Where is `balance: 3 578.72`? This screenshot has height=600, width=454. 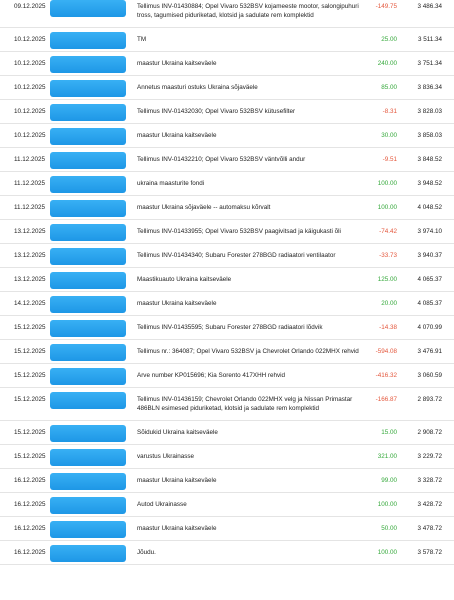
balance: 3 578.72 is located at coordinates (429, 552).